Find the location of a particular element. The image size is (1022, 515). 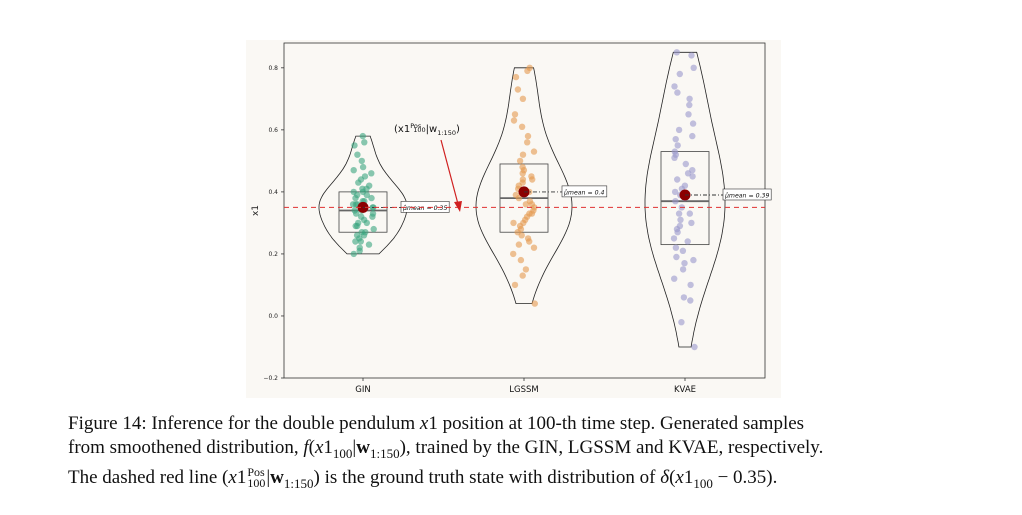

x-tick-label: GIN is located at coordinates (362, 390).